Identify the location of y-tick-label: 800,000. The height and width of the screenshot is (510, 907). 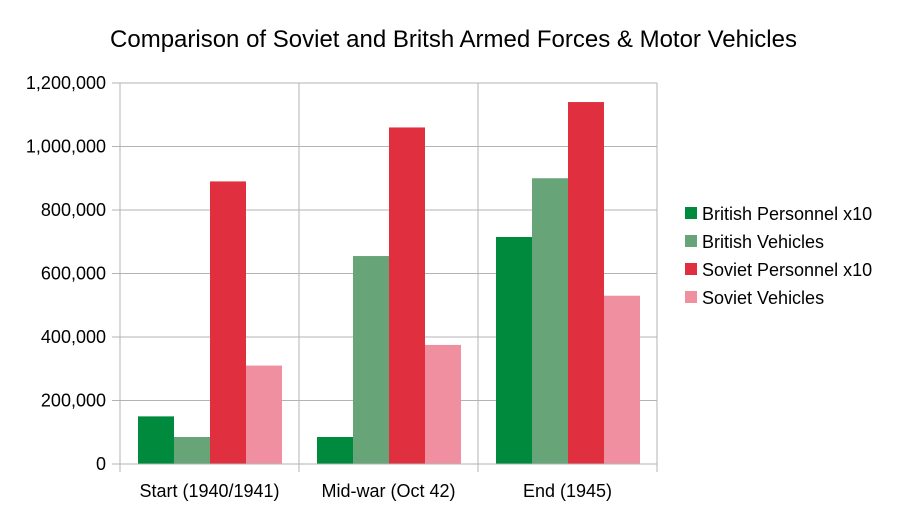
(73, 210).